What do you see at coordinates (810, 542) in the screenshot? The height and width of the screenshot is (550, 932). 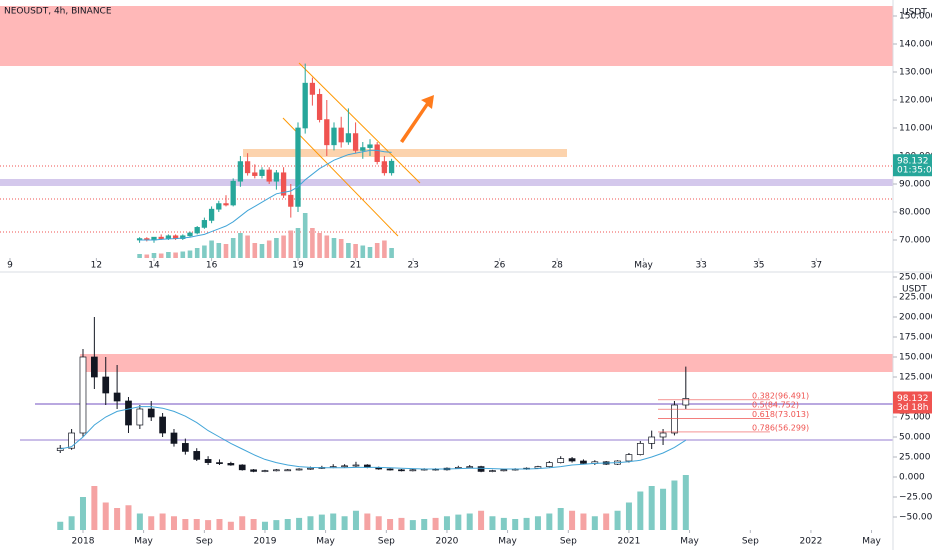 I see `x-tick-label: 2022` at bounding box center [810, 542].